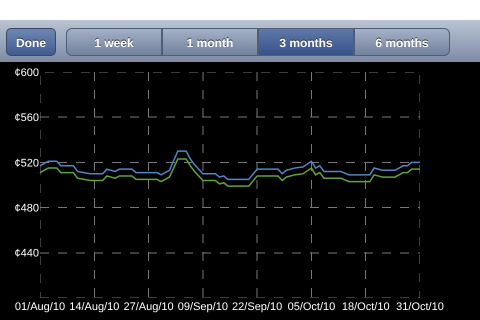 Image resolution: width=480 pixels, height=320 pixels. I want to click on x-tick-label: 01/Aug/10, so click(40, 307).